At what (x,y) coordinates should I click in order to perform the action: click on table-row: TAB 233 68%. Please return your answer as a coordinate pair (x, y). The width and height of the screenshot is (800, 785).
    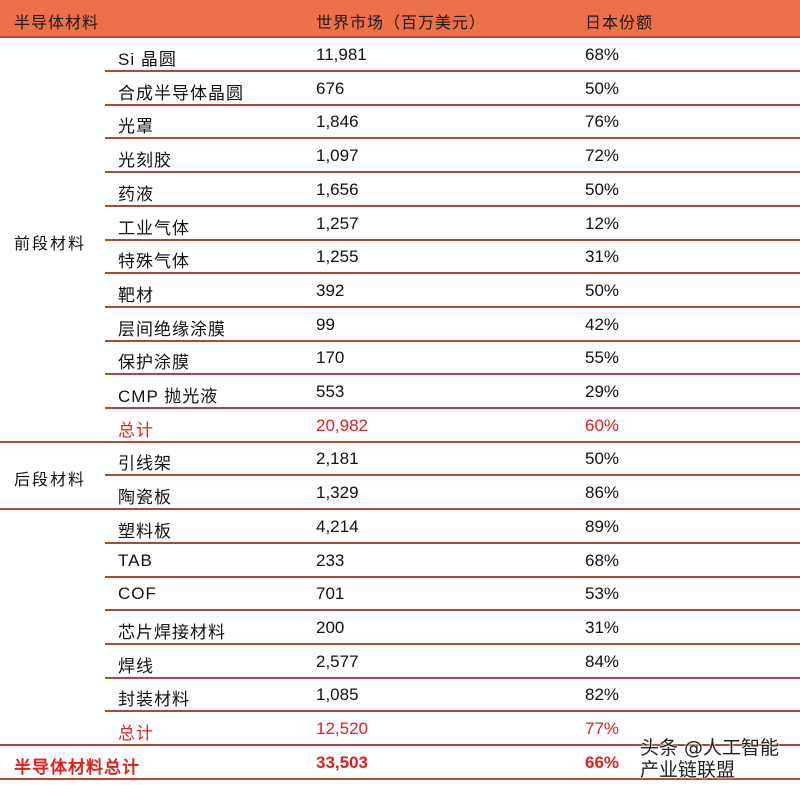
    Looking at the image, I should click on (400, 561).